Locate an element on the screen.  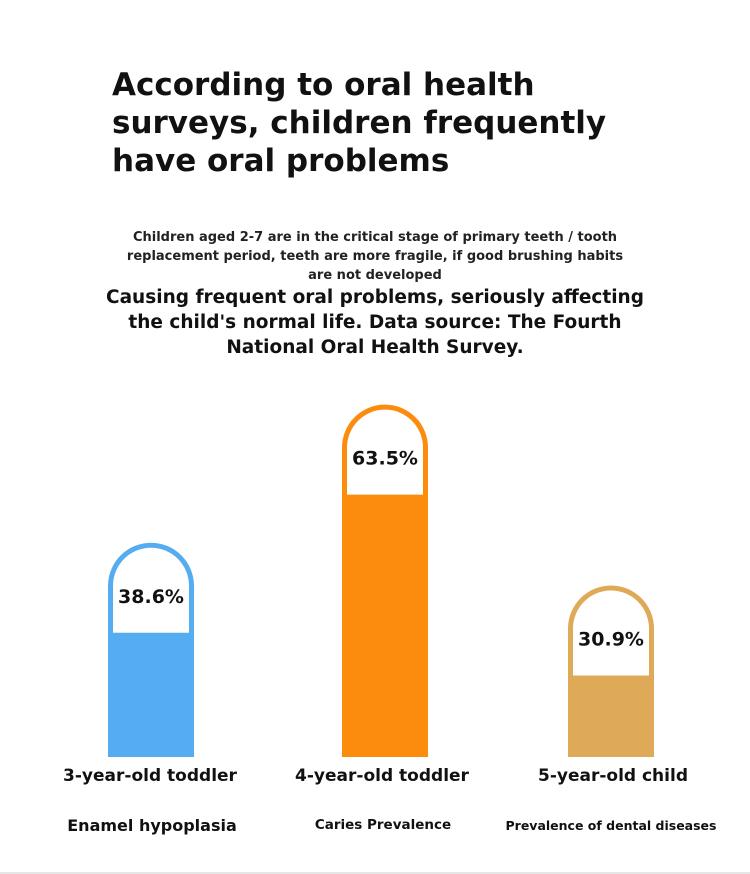
description-caries-prevalence: Caries Prevalence is located at coordinates (383, 825).